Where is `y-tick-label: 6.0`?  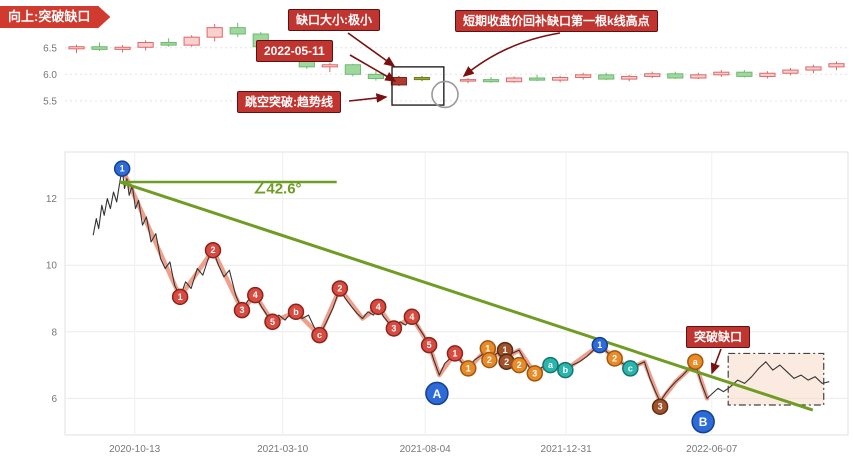 y-tick-label: 6.0 is located at coordinates (50, 75).